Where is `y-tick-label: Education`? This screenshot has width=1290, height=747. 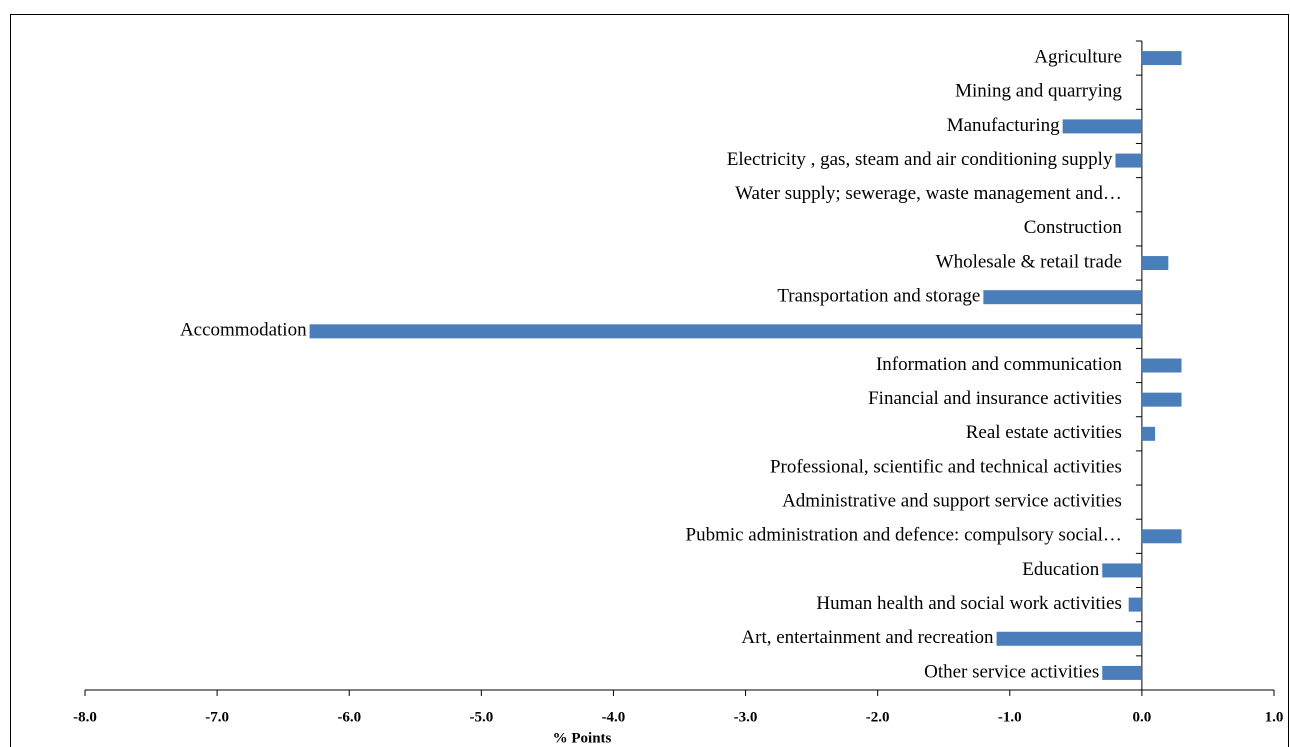 y-tick-label: Education is located at coordinates (1061, 569).